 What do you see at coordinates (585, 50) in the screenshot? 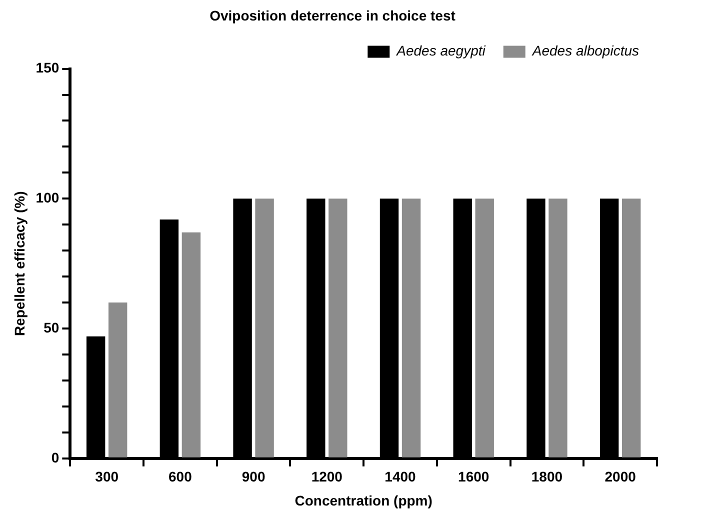
I see `legend-label: Aedes albopictus` at bounding box center [585, 50].